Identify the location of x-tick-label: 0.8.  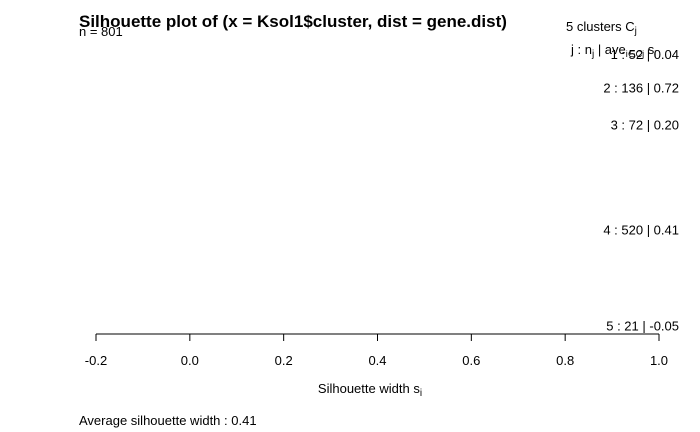
(565, 360).